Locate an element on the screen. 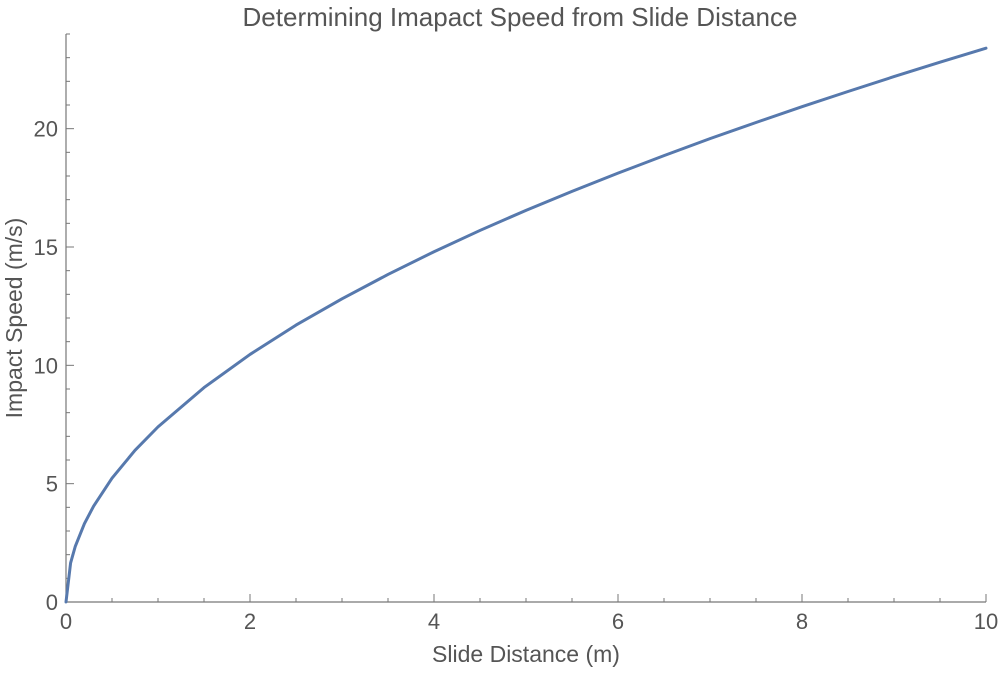 The width and height of the screenshot is (1000, 675). y-tick-label: 0 is located at coordinates (52, 602).